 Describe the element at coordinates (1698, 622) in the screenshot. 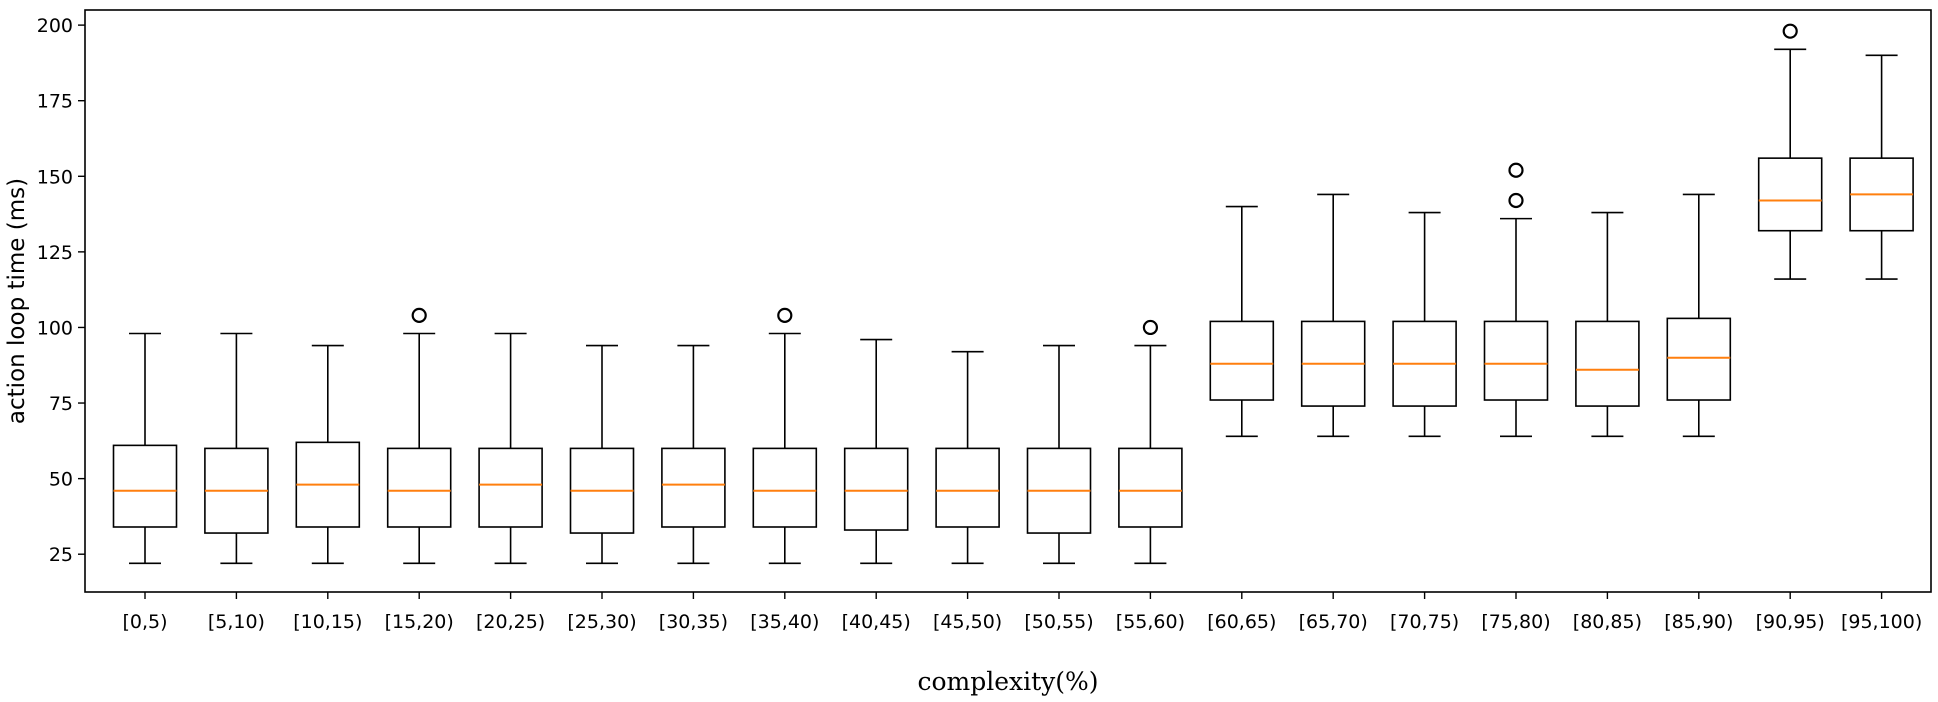

I see `x-tick-label: [85,90)` at that location.